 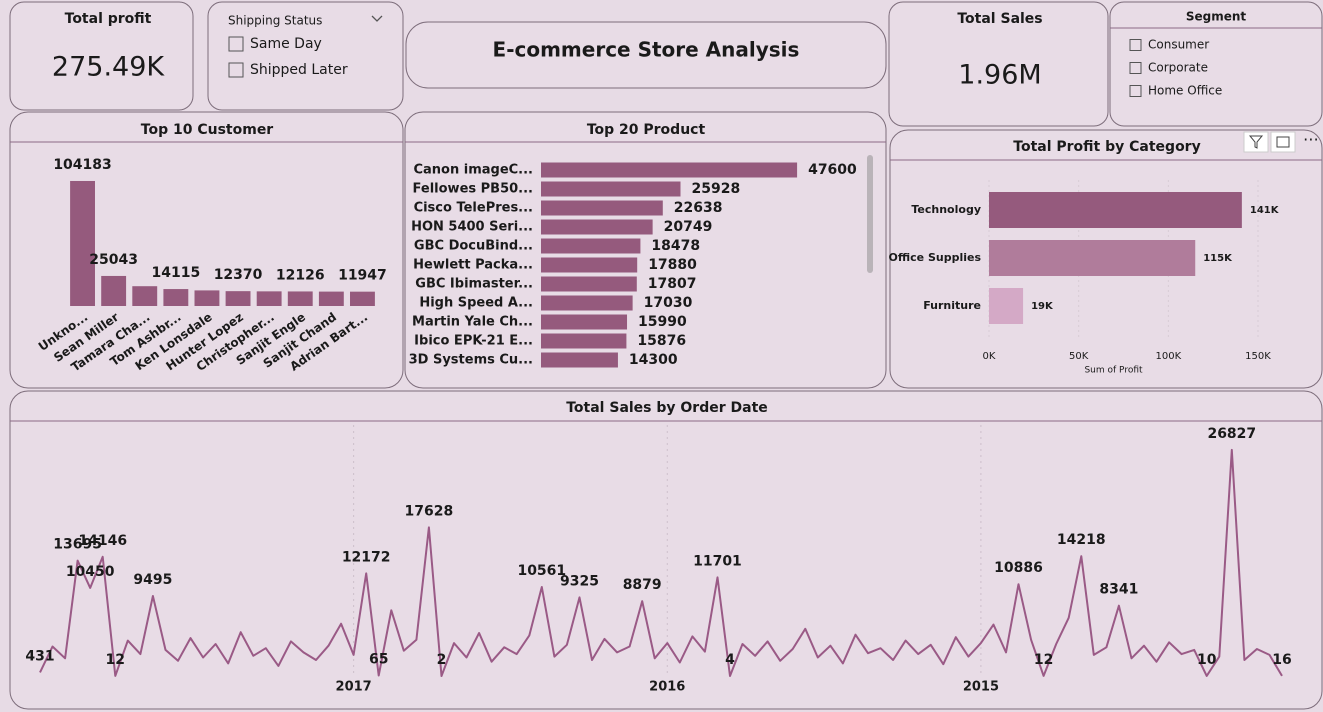 What do you see at coordinates (579, 581) in the screenshot?
I see `data-label: 9325` at bounding box center [579, 581].